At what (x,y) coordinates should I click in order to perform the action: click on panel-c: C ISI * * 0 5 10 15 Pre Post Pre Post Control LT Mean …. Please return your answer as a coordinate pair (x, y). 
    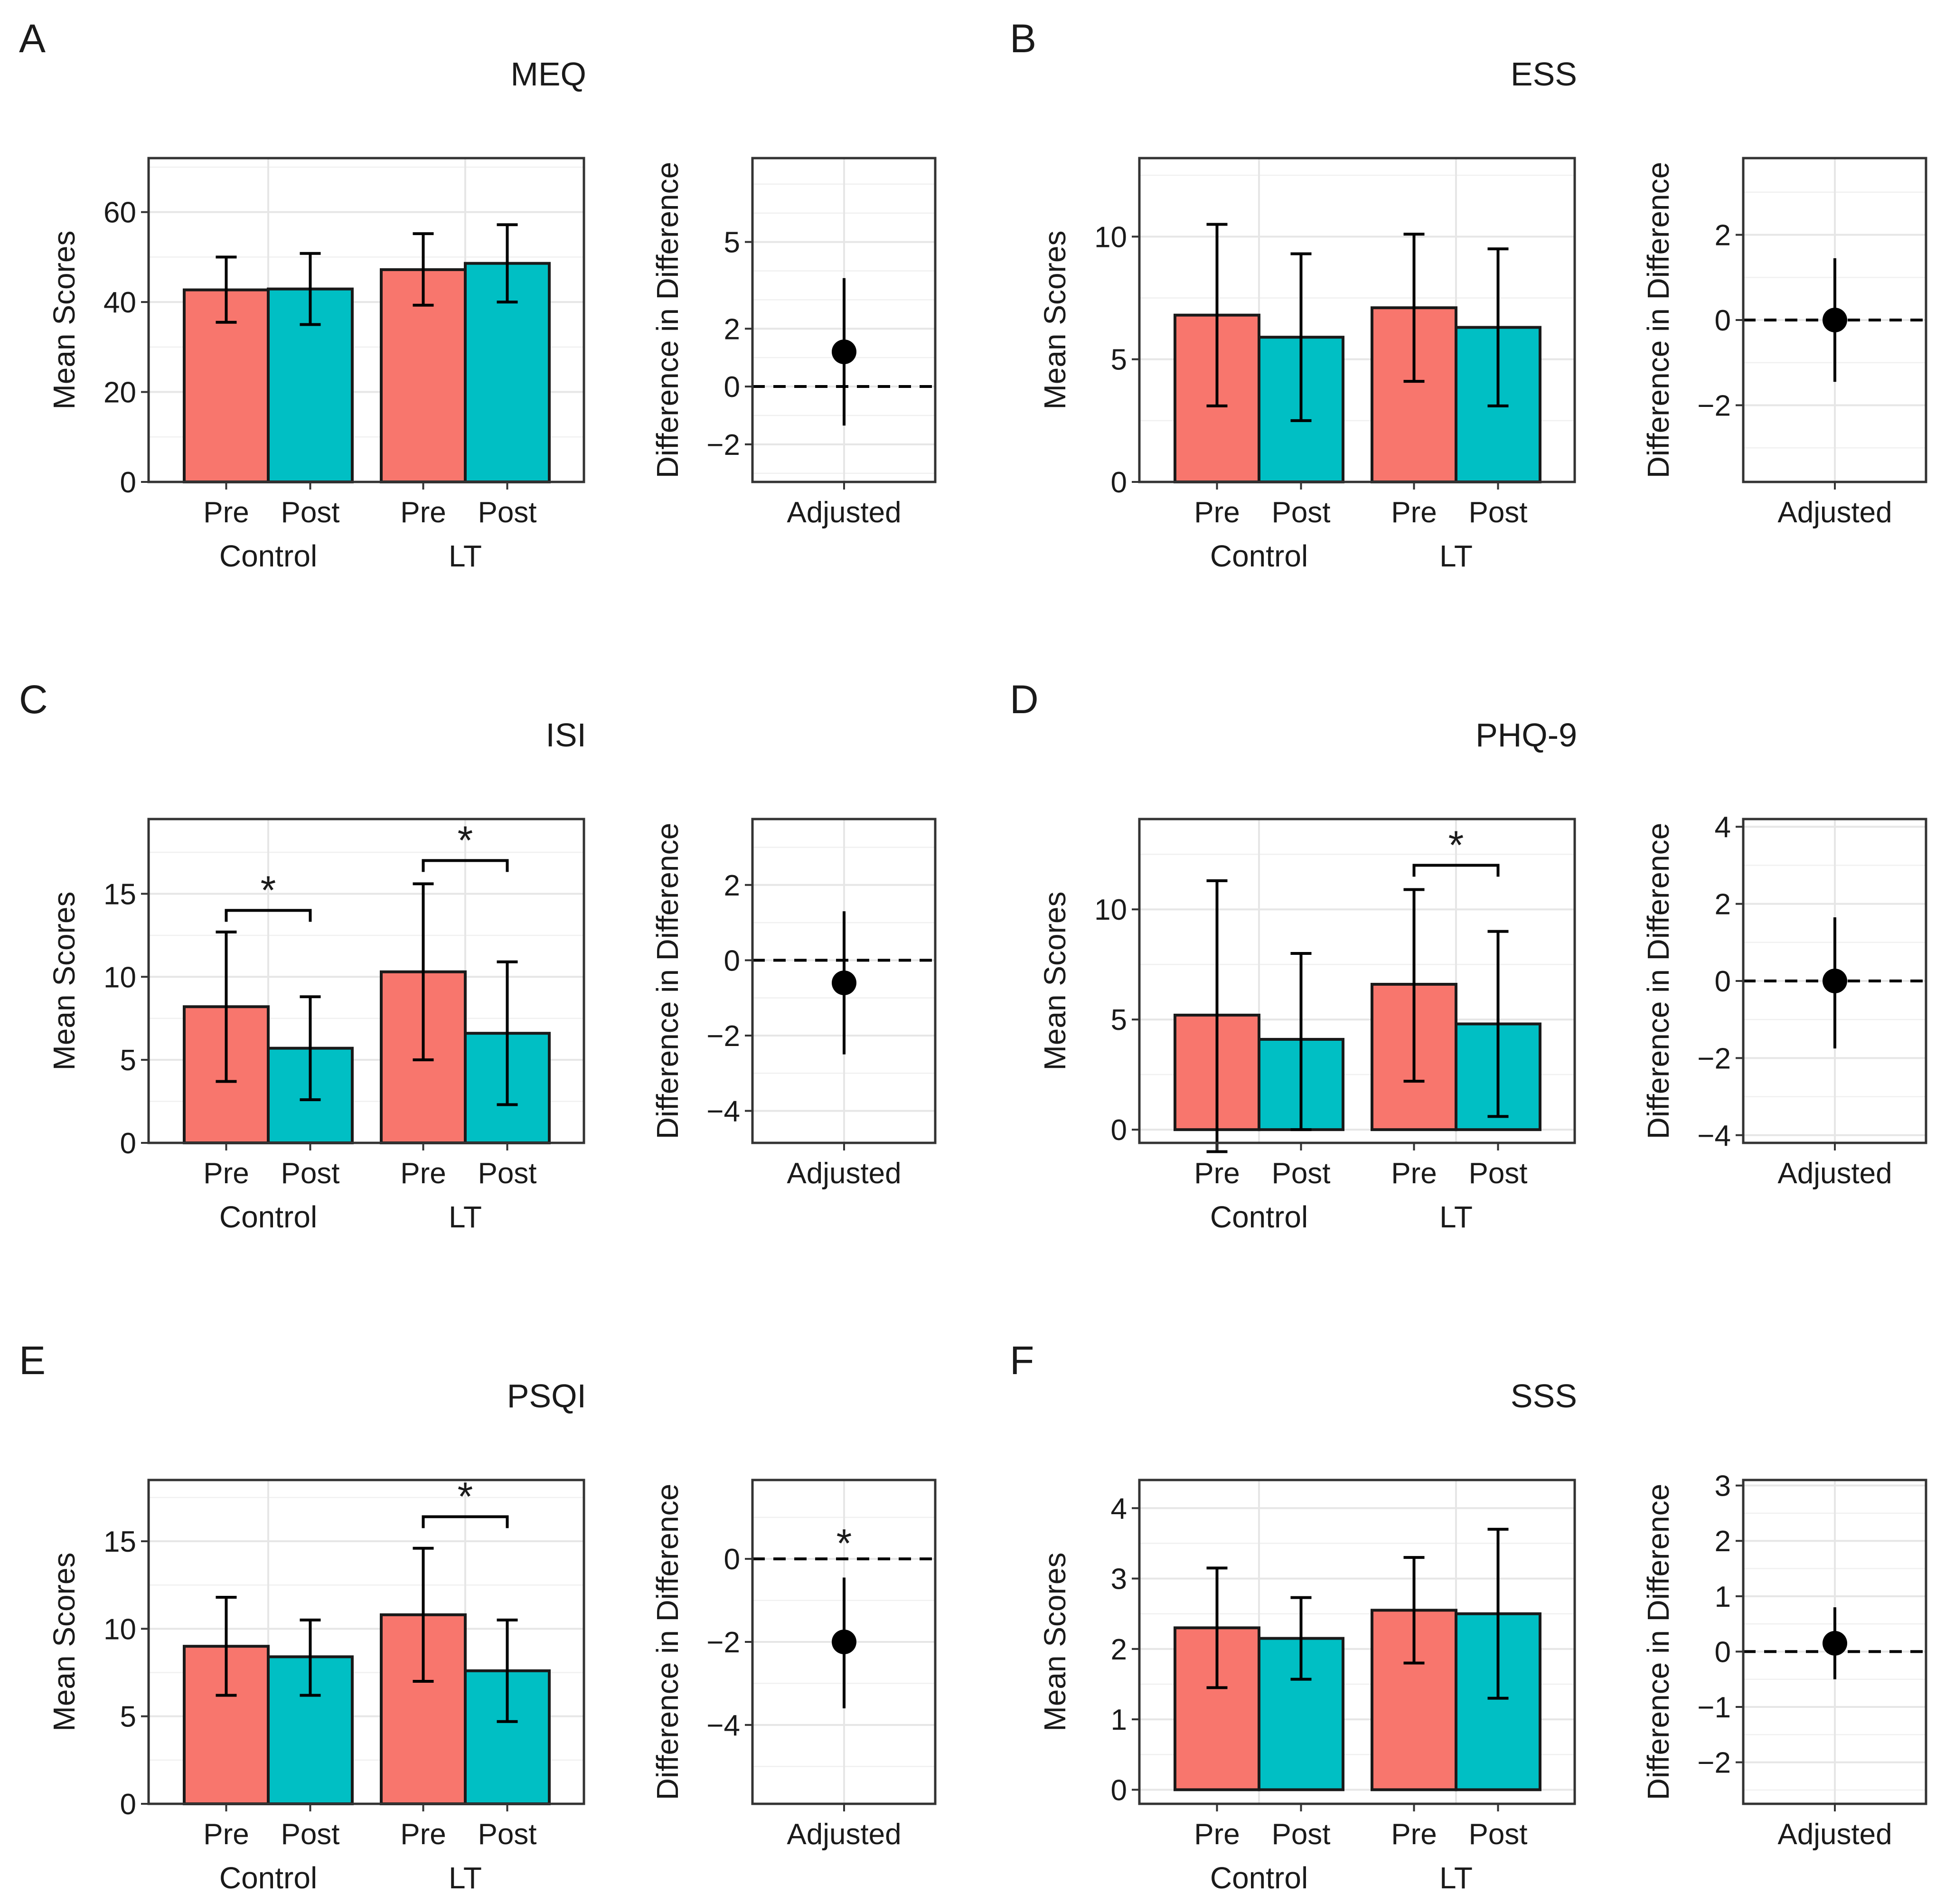
    Looking at the image, I should click on (478, 956).